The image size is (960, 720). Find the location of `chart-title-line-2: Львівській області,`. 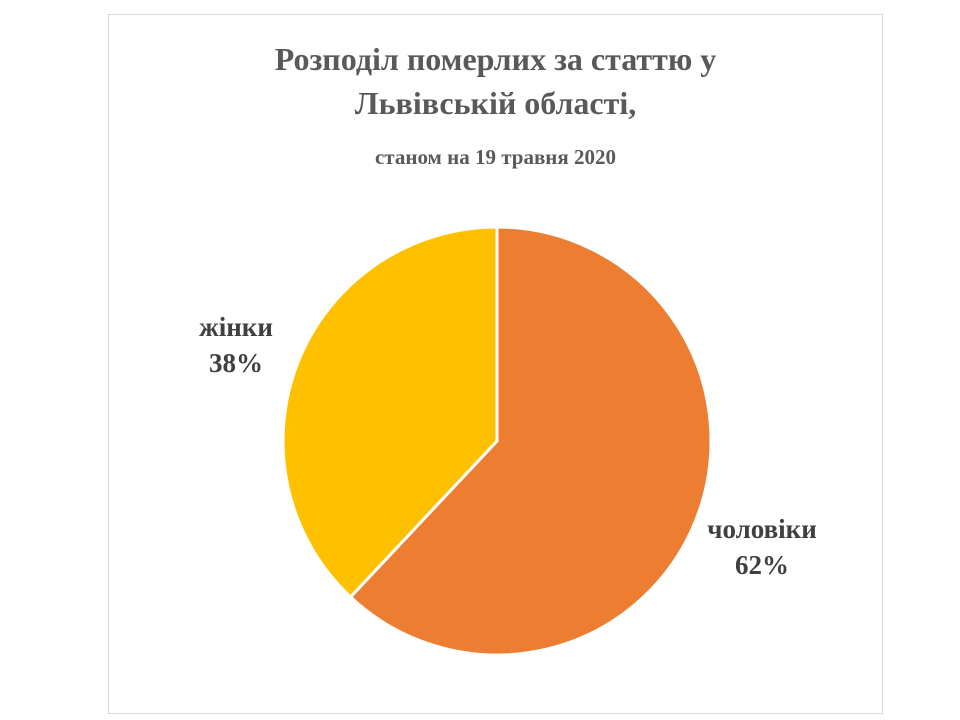

chart-title-line-2: Львівській області, is located at coordinates (495, 103).